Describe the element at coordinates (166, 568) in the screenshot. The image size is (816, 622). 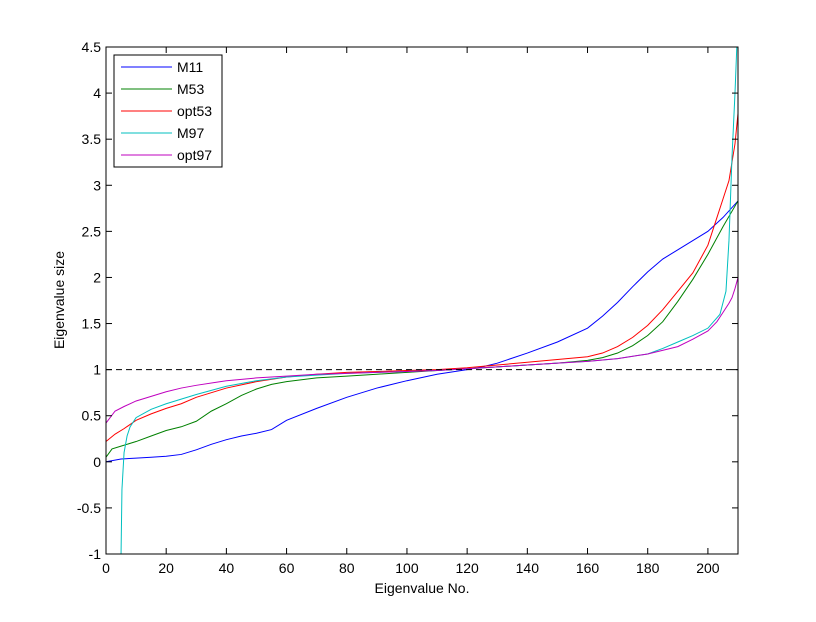
I see `x-tick-label: 20` at that location.